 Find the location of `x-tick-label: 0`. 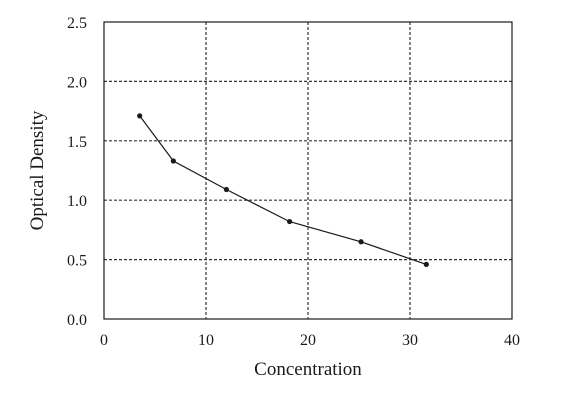

x-tick-label: 0 is located at coordinates (104, 340).